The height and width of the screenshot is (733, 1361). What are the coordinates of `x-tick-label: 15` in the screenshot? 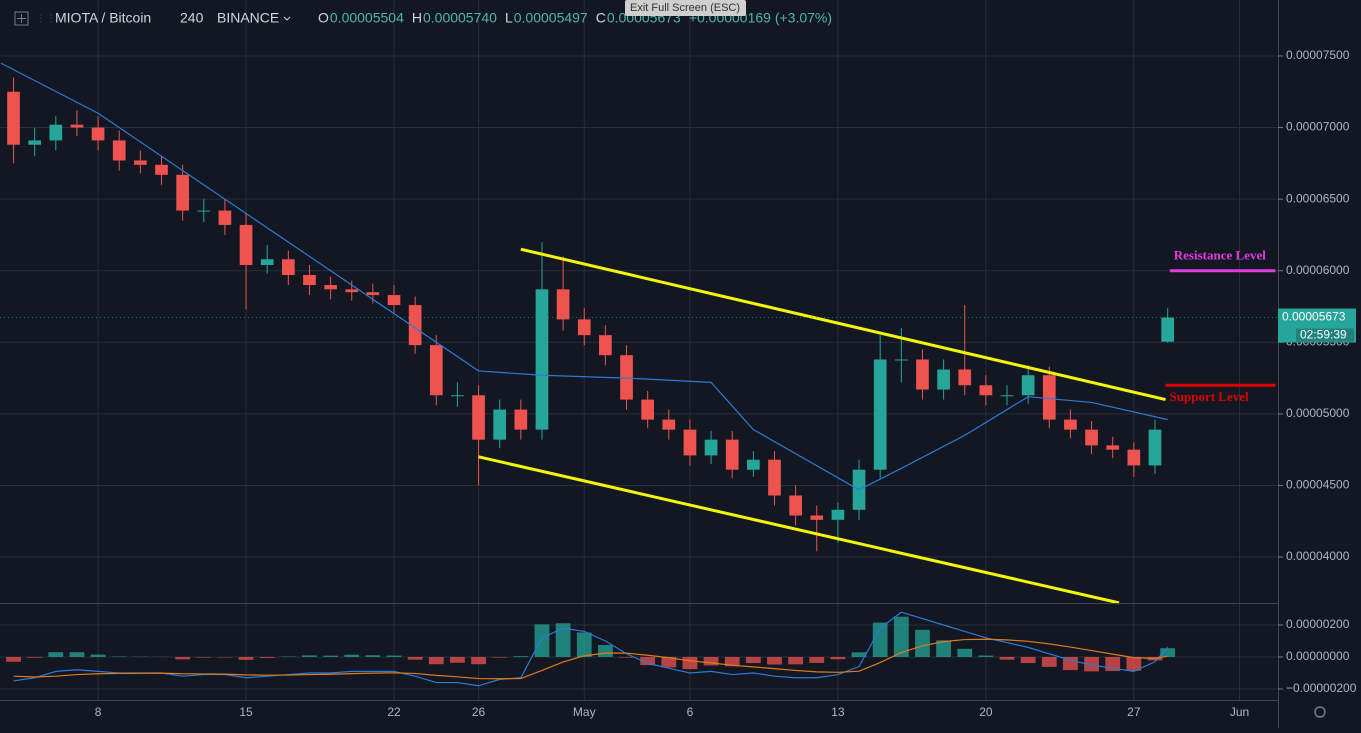 It's located at (246, 712).